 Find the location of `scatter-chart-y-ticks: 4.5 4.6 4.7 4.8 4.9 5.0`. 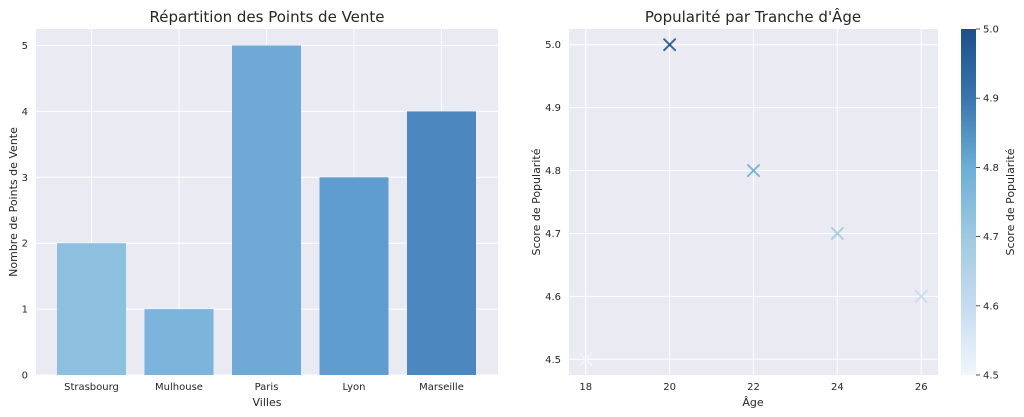

scatter-chart-y-ticks: 4.5 4.6 4.7 4.8 4.9 5.0 is located at coordinates (553, 203).